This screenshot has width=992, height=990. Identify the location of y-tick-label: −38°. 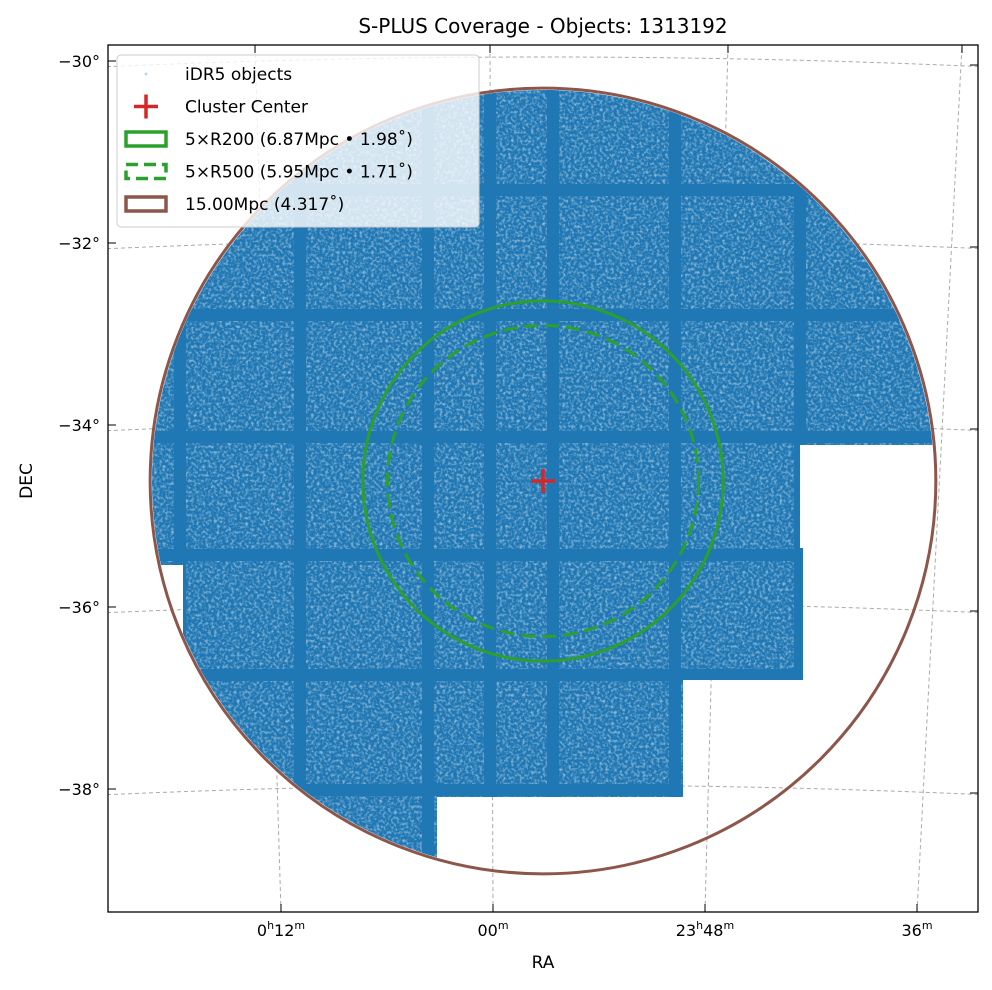
(79, 789).